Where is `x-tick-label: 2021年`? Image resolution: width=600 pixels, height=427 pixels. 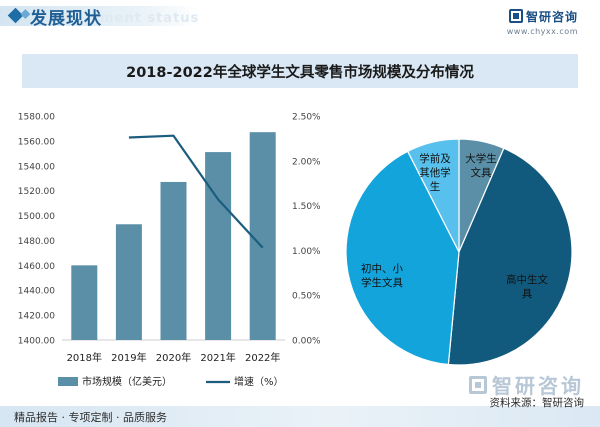
x-tick-label: 2021年 is located at coordinates (217, 357).